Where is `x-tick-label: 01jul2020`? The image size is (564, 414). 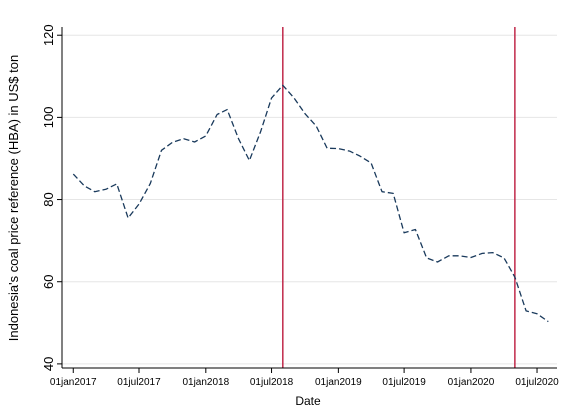
x-tick-label: 01jul2020 is located at coordinates (537, 382).